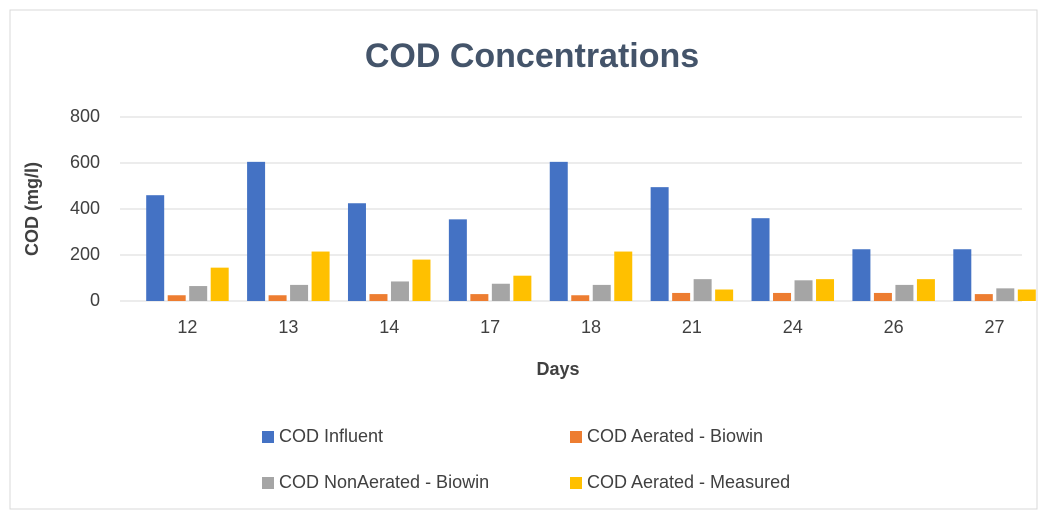 This screenshot has height=511, width=1047. What do you see at coordinates (85, 162) in the screenshot?
I see `y-tick-label: 600` at bounding box center [85, 162].